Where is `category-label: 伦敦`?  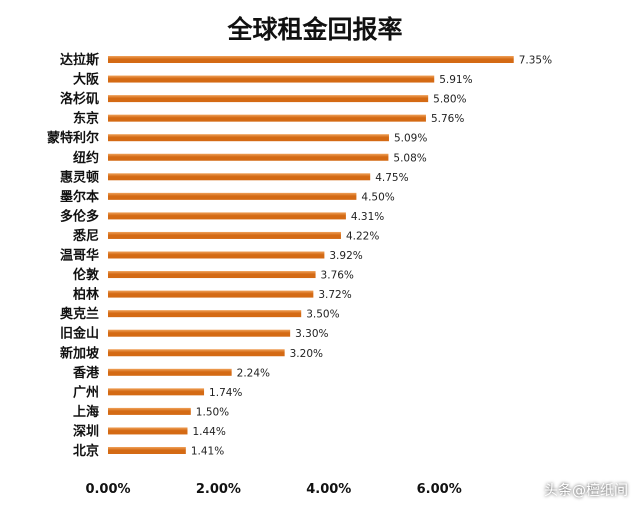
category-label: 伦敦 is located at coordinates (86, 275).